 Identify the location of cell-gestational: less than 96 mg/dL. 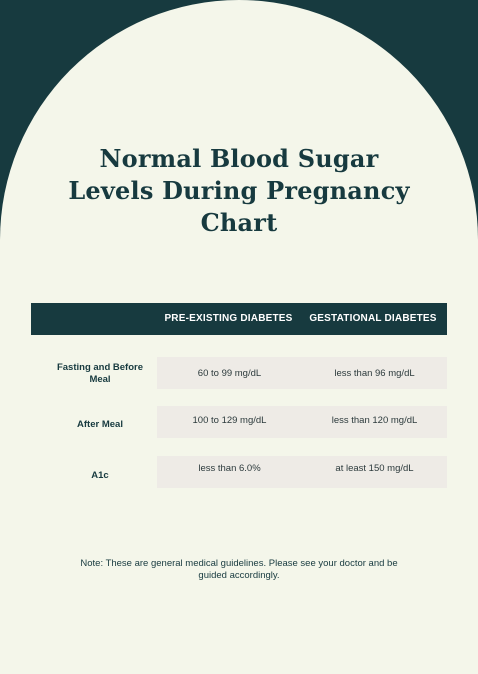
(374, 373).